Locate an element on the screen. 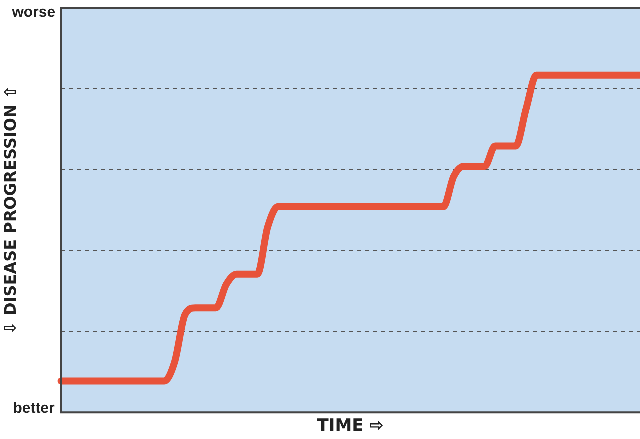 The height and width of the screenshot is (439, 640). y-axis-title: ⇩ DISEASE PROGRESSION ⇧ is located at coordinates (10, 210).